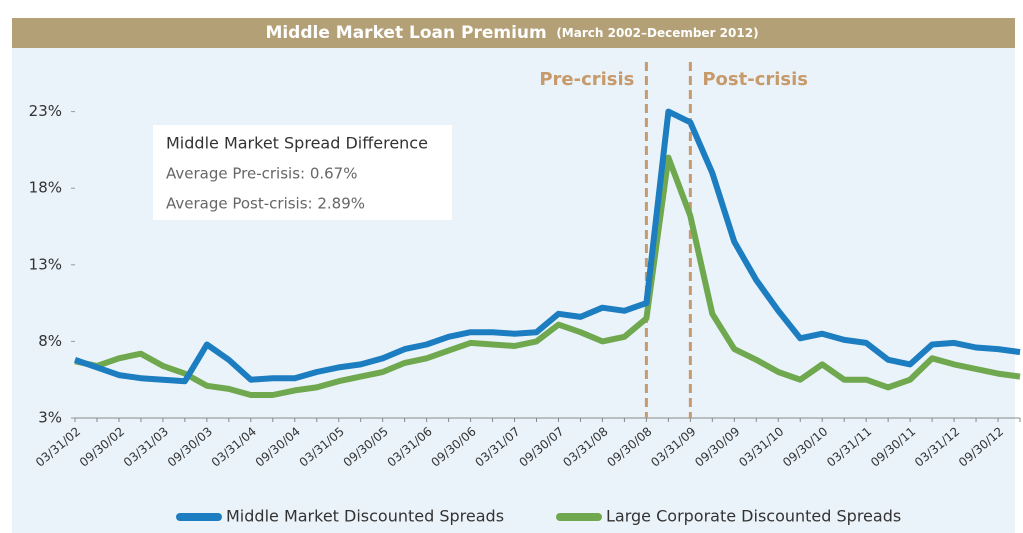  What do you see at coordinates (755, 79) in the screenshot?
I see `divider-label: Post-crisis` at bounding box center [755, 79].